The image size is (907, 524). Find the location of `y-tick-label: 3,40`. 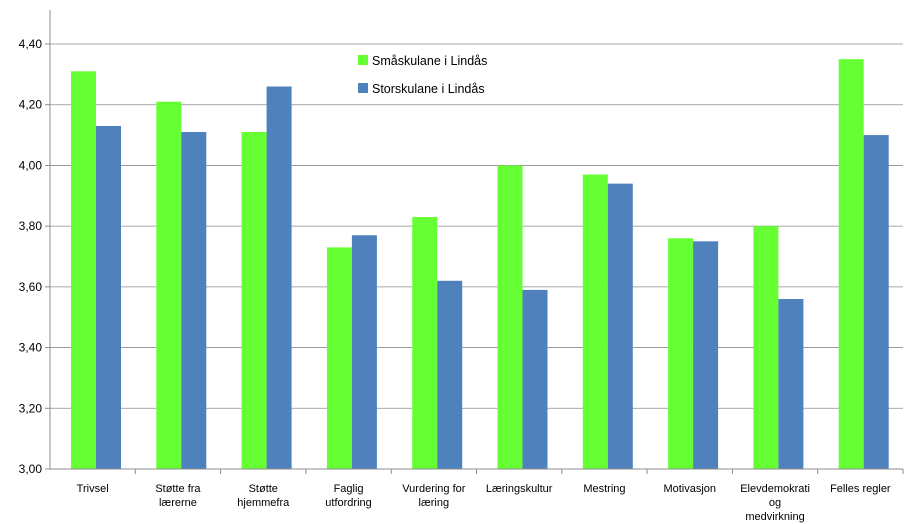

y-tick-label: 3,40 is located at coordinates (31, 348).